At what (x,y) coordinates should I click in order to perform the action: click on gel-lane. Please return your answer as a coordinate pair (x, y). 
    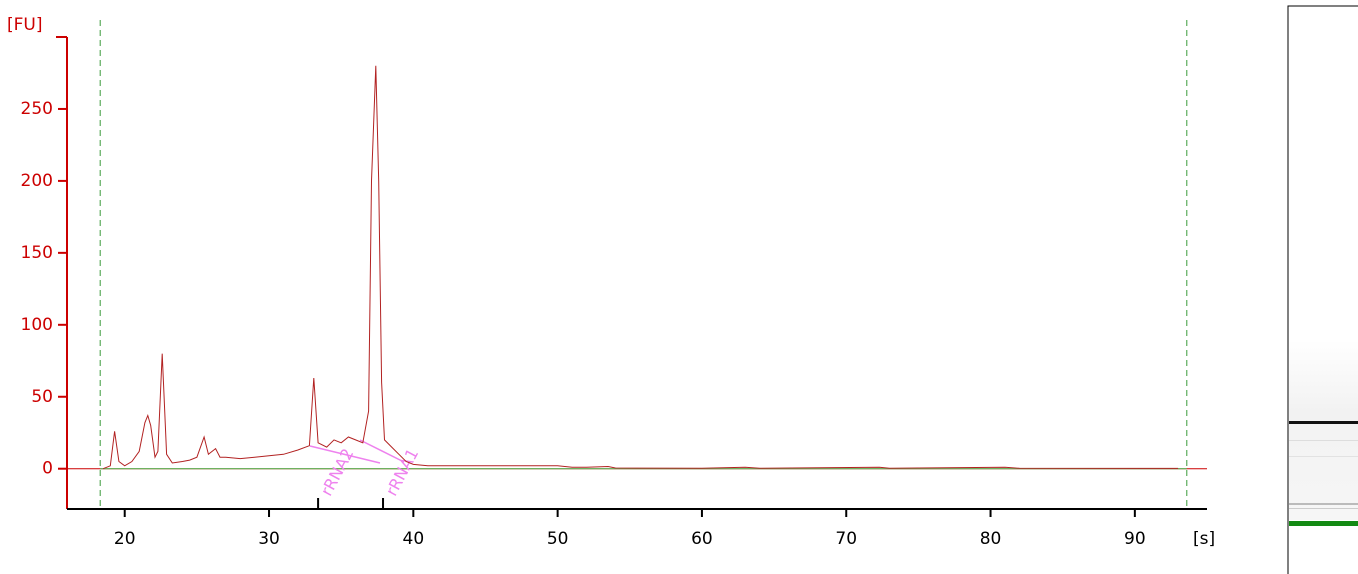
    Looking at the image, I should click on (1322, 289).